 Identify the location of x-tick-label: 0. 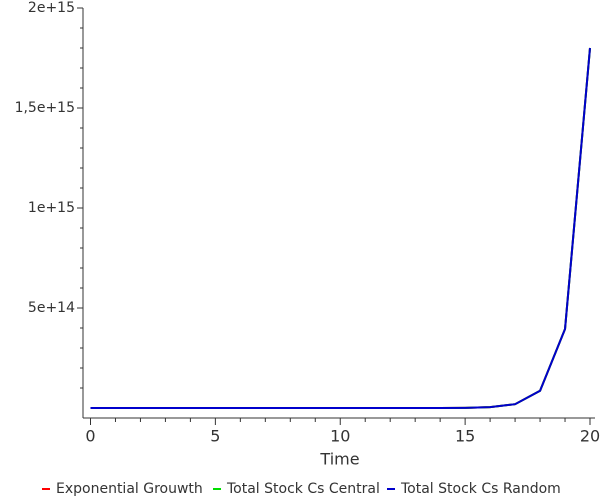
(90, 436).